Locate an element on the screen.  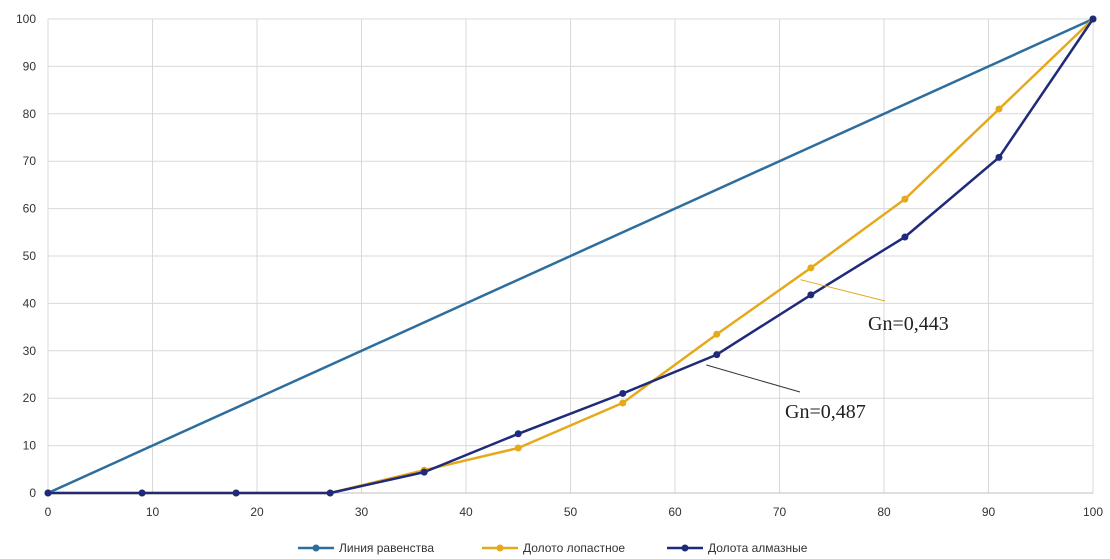
x-tick-label: 70 is located at coordinates (780, 512).